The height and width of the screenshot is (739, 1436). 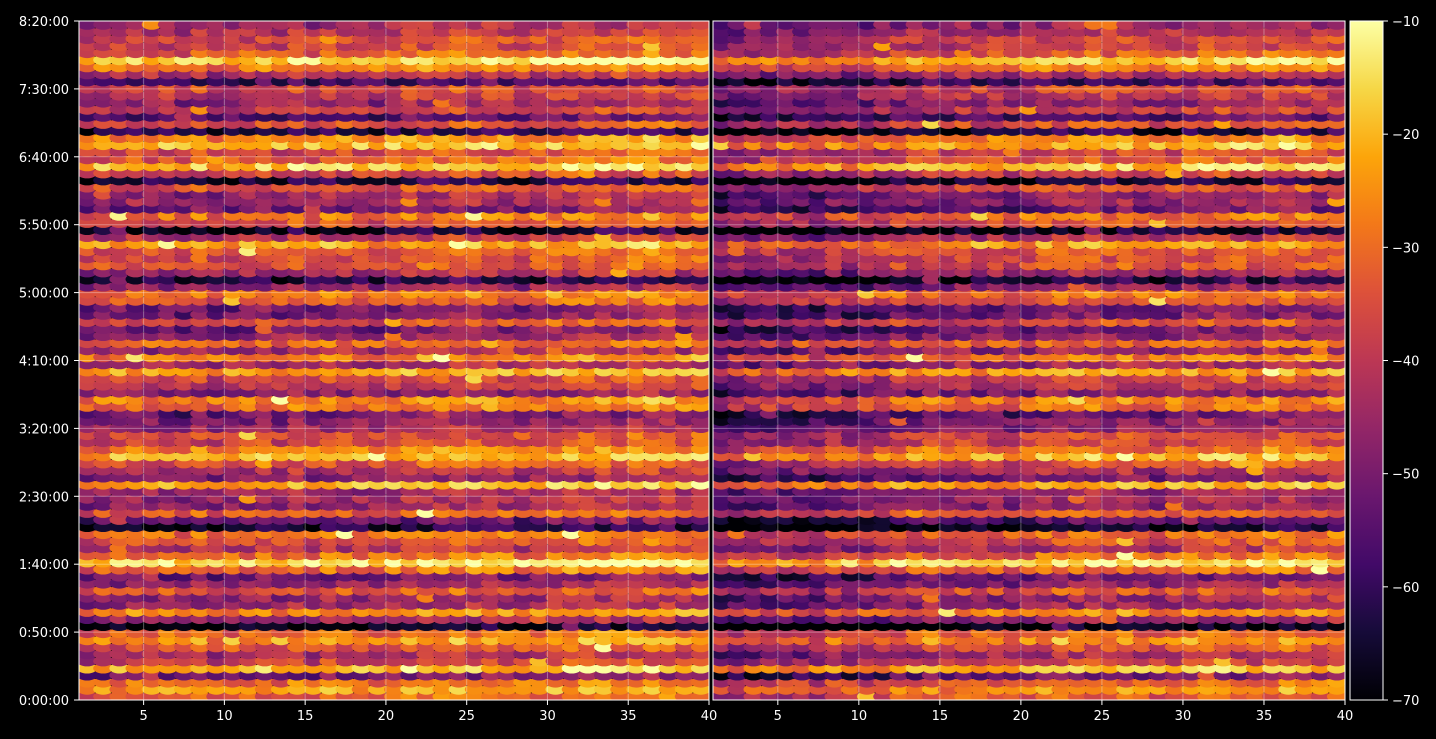 What do you see at coordinates (547, 716) in the screenshot?
I see `x-tick-label: 30` at bounding box center [547, 716].